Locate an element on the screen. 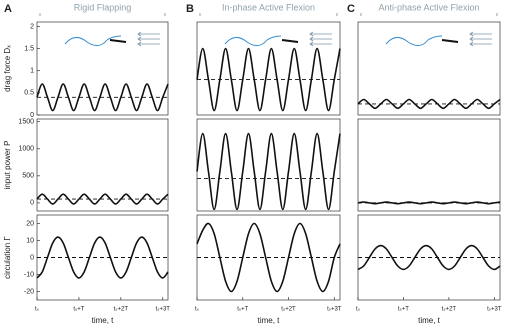 This screenshot has width=512, height=328. y-tick-label: 10 is located at coordinates (30, 240).